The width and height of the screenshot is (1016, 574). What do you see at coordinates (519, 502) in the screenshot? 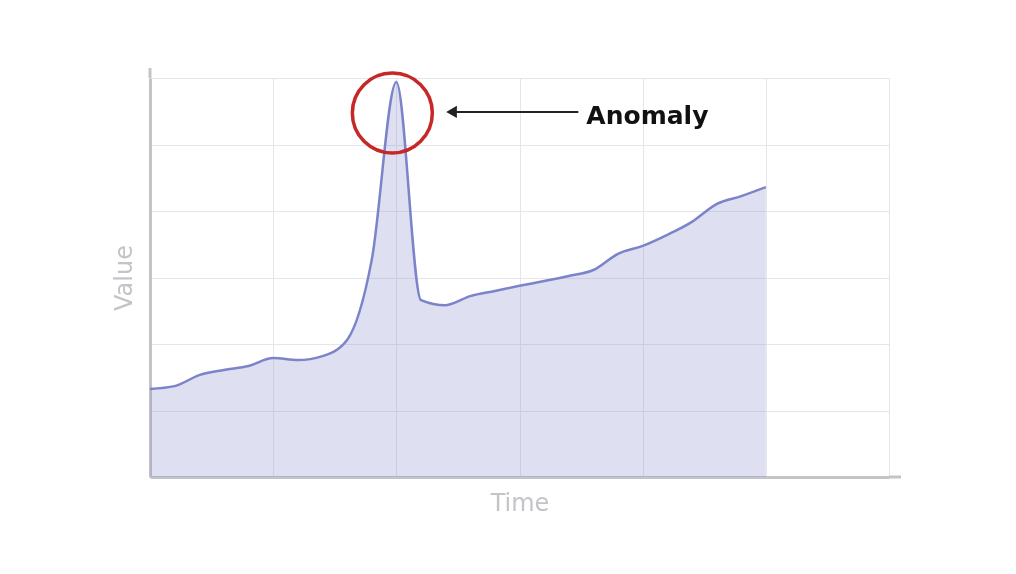
I see `x-axis-title: Time` at bounding box center [519, 502].